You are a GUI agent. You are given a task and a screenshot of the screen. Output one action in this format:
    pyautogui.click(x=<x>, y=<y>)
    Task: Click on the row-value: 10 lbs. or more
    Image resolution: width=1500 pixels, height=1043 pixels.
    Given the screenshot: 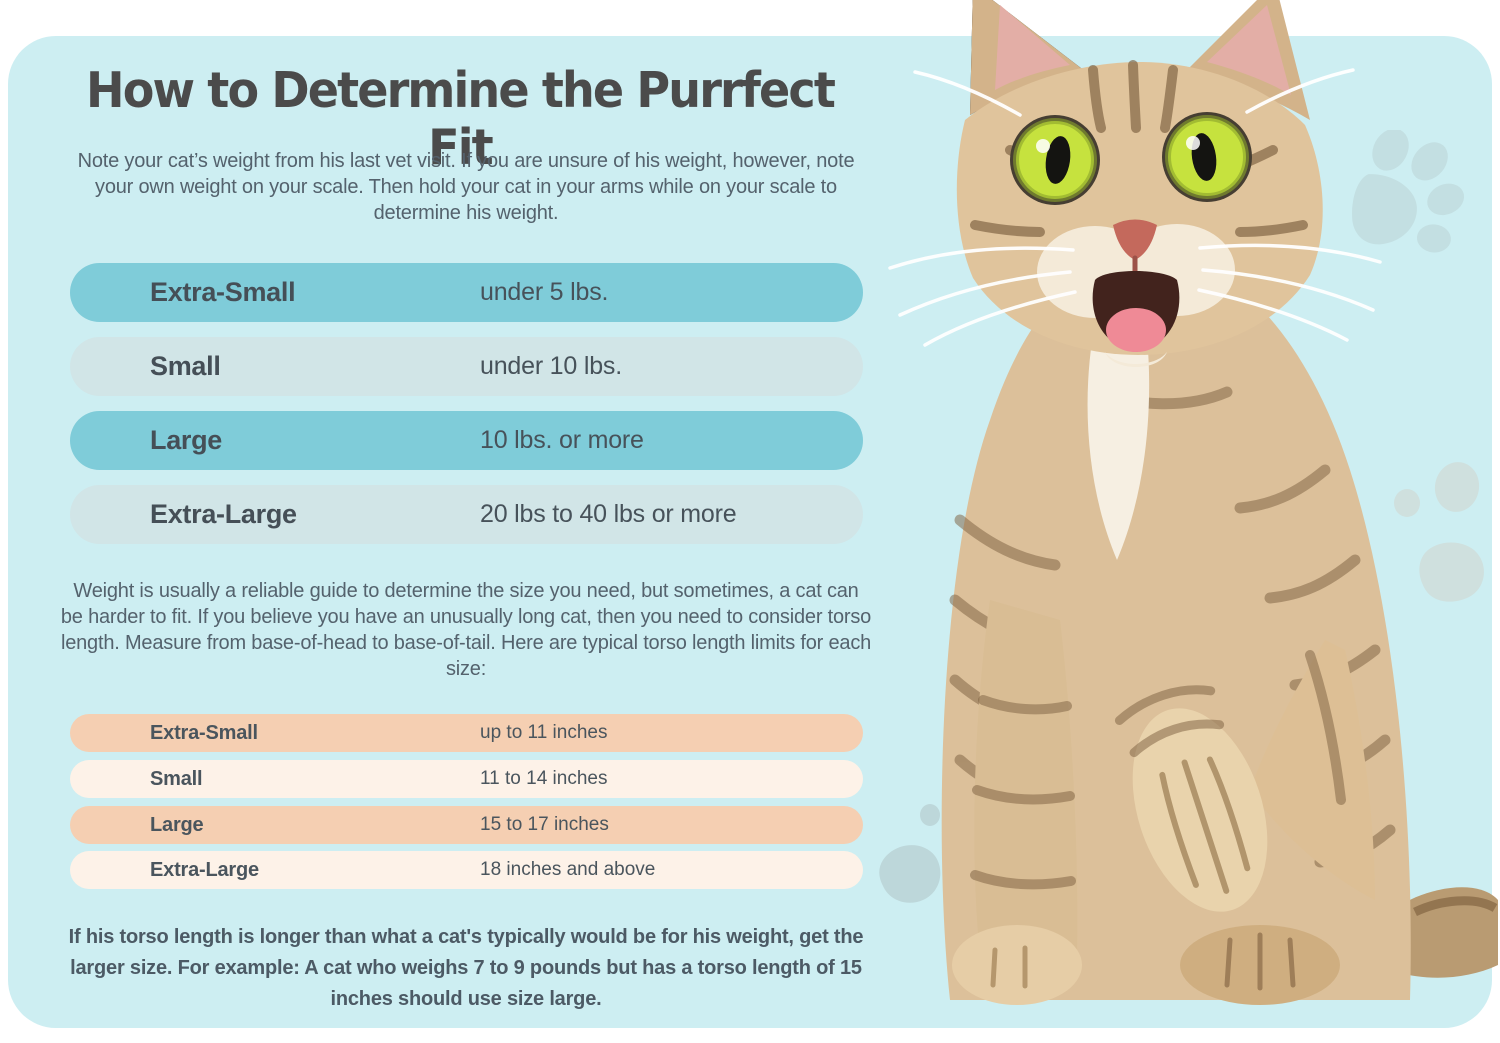 What is the action you would take?
    pyautogui.click(x=562, y=440)
    